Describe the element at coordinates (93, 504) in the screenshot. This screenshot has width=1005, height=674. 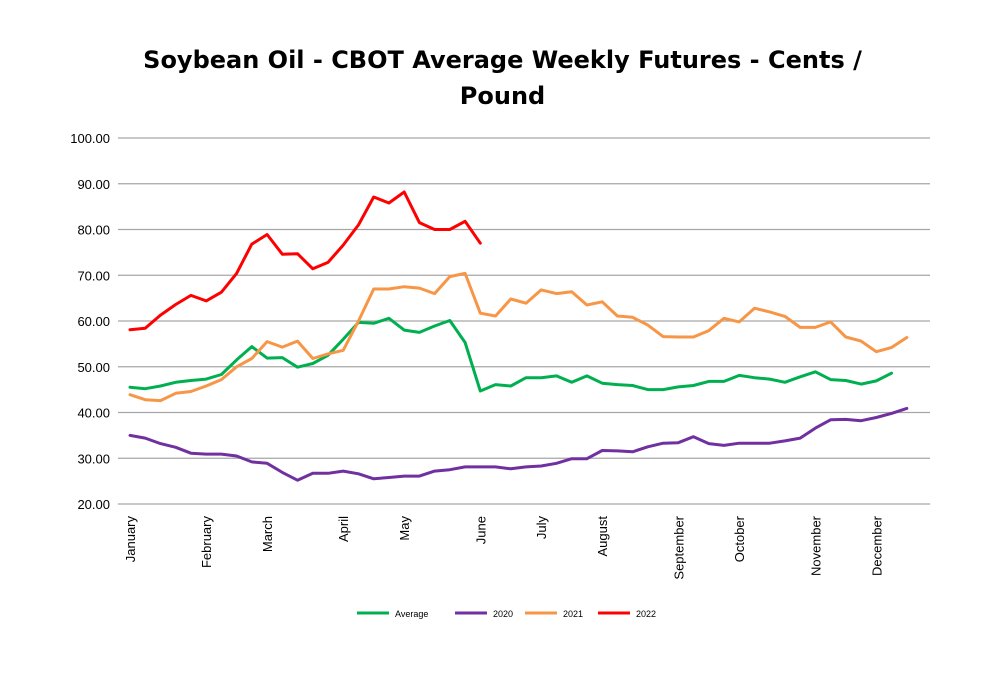
I see `y-tick-label: 20.00` at that location.